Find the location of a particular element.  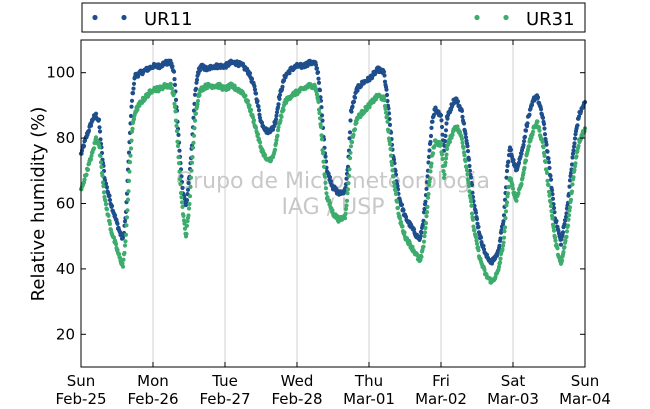

x-tick-label-day: Thu is located at coordinates (368, 381).